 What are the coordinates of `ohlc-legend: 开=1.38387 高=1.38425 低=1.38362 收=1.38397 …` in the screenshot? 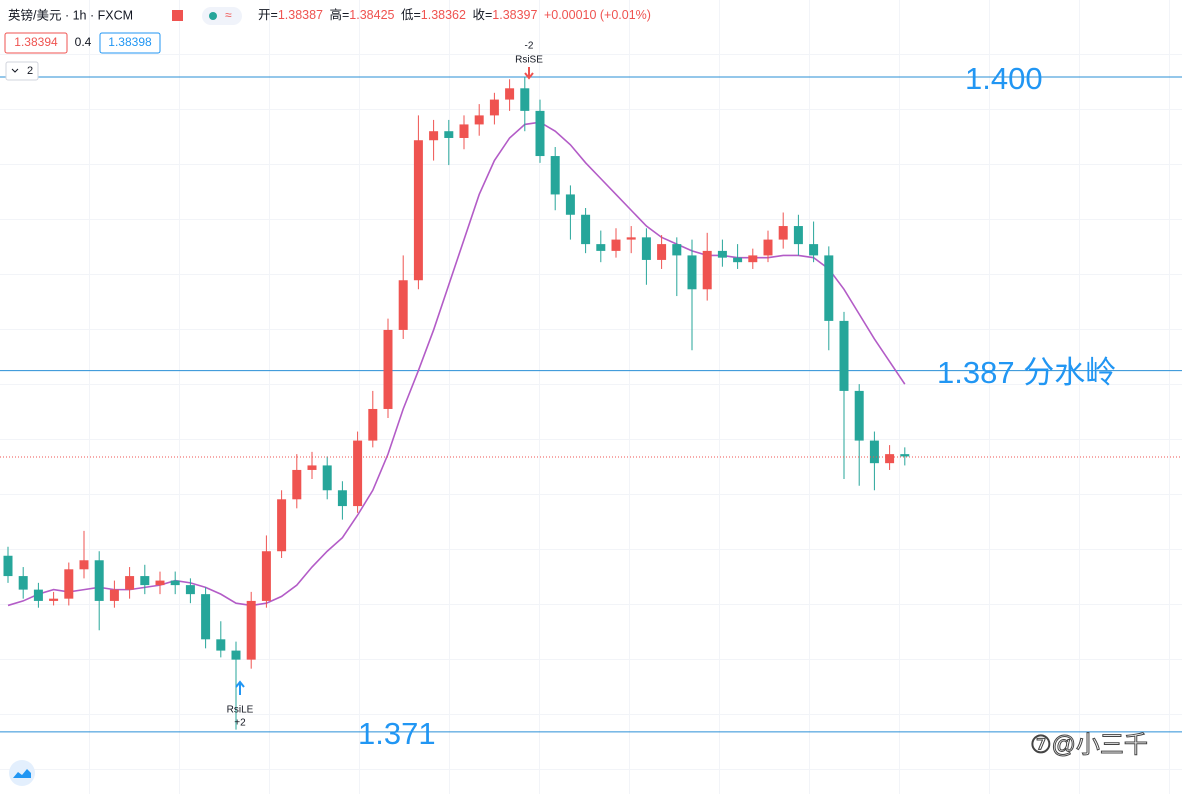 It's located at (454, 14).